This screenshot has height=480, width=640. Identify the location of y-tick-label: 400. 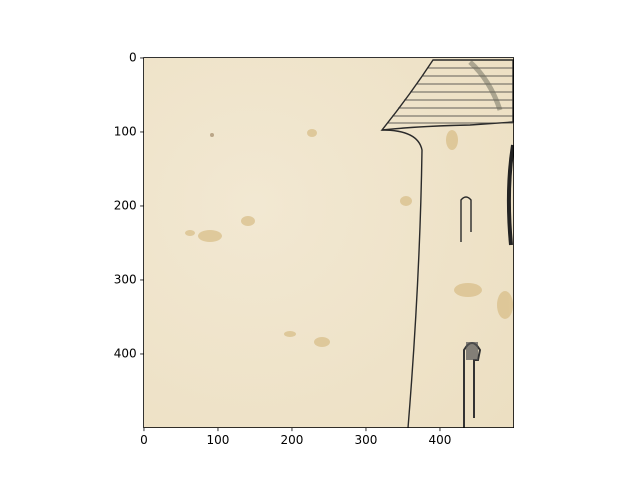
(125, 353).